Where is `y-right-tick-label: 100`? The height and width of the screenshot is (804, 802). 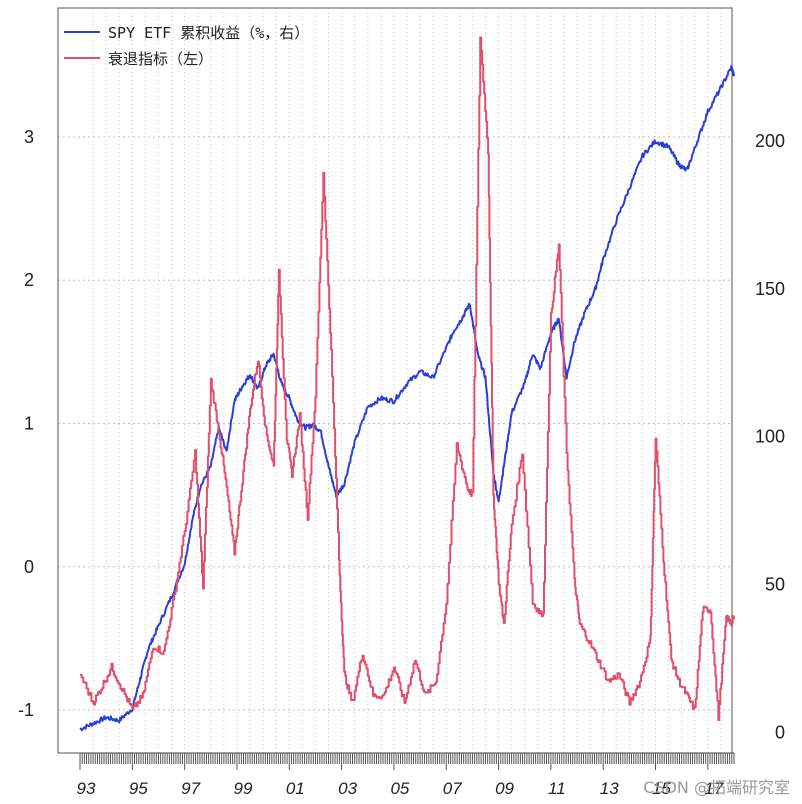
y-right-tick-label: 100 is located at coordinates (770, 437).